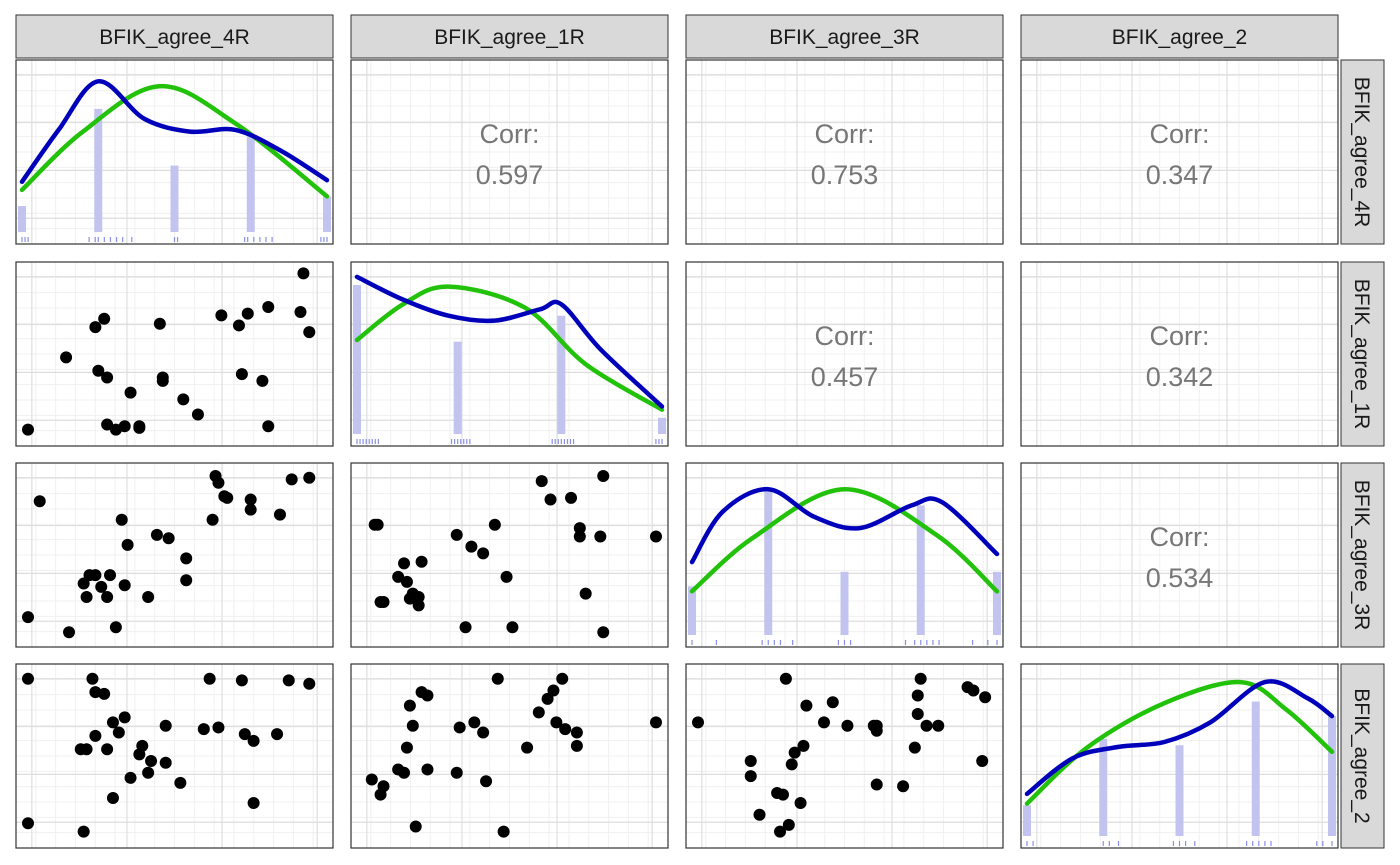 Image resolution: width=1400 pixels, height=865 pixels. I want to click on column-strip-BFIK_agree_4R: BFIK_agree_4R, so click(174, 36).